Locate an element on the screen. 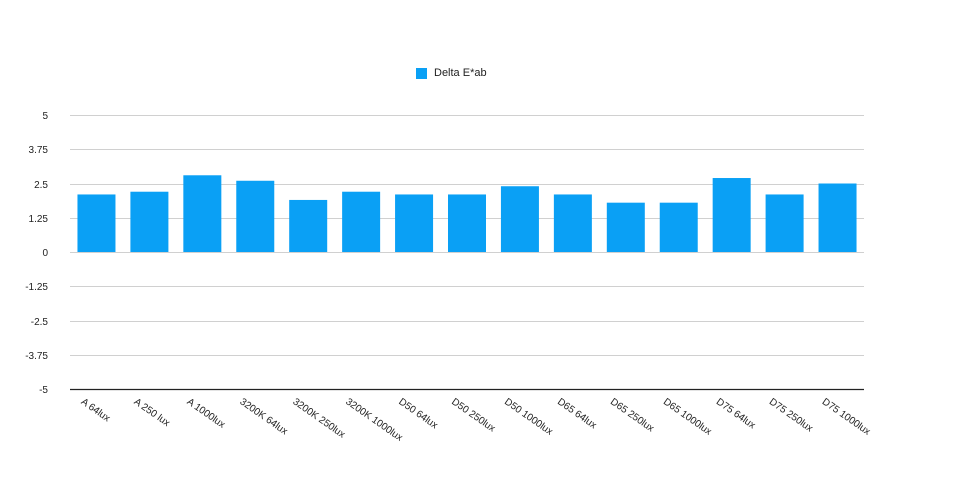 The height and width of the screenshot is (500, 960). y-tick-label: 3.75 is located at coordinates (39, 150).